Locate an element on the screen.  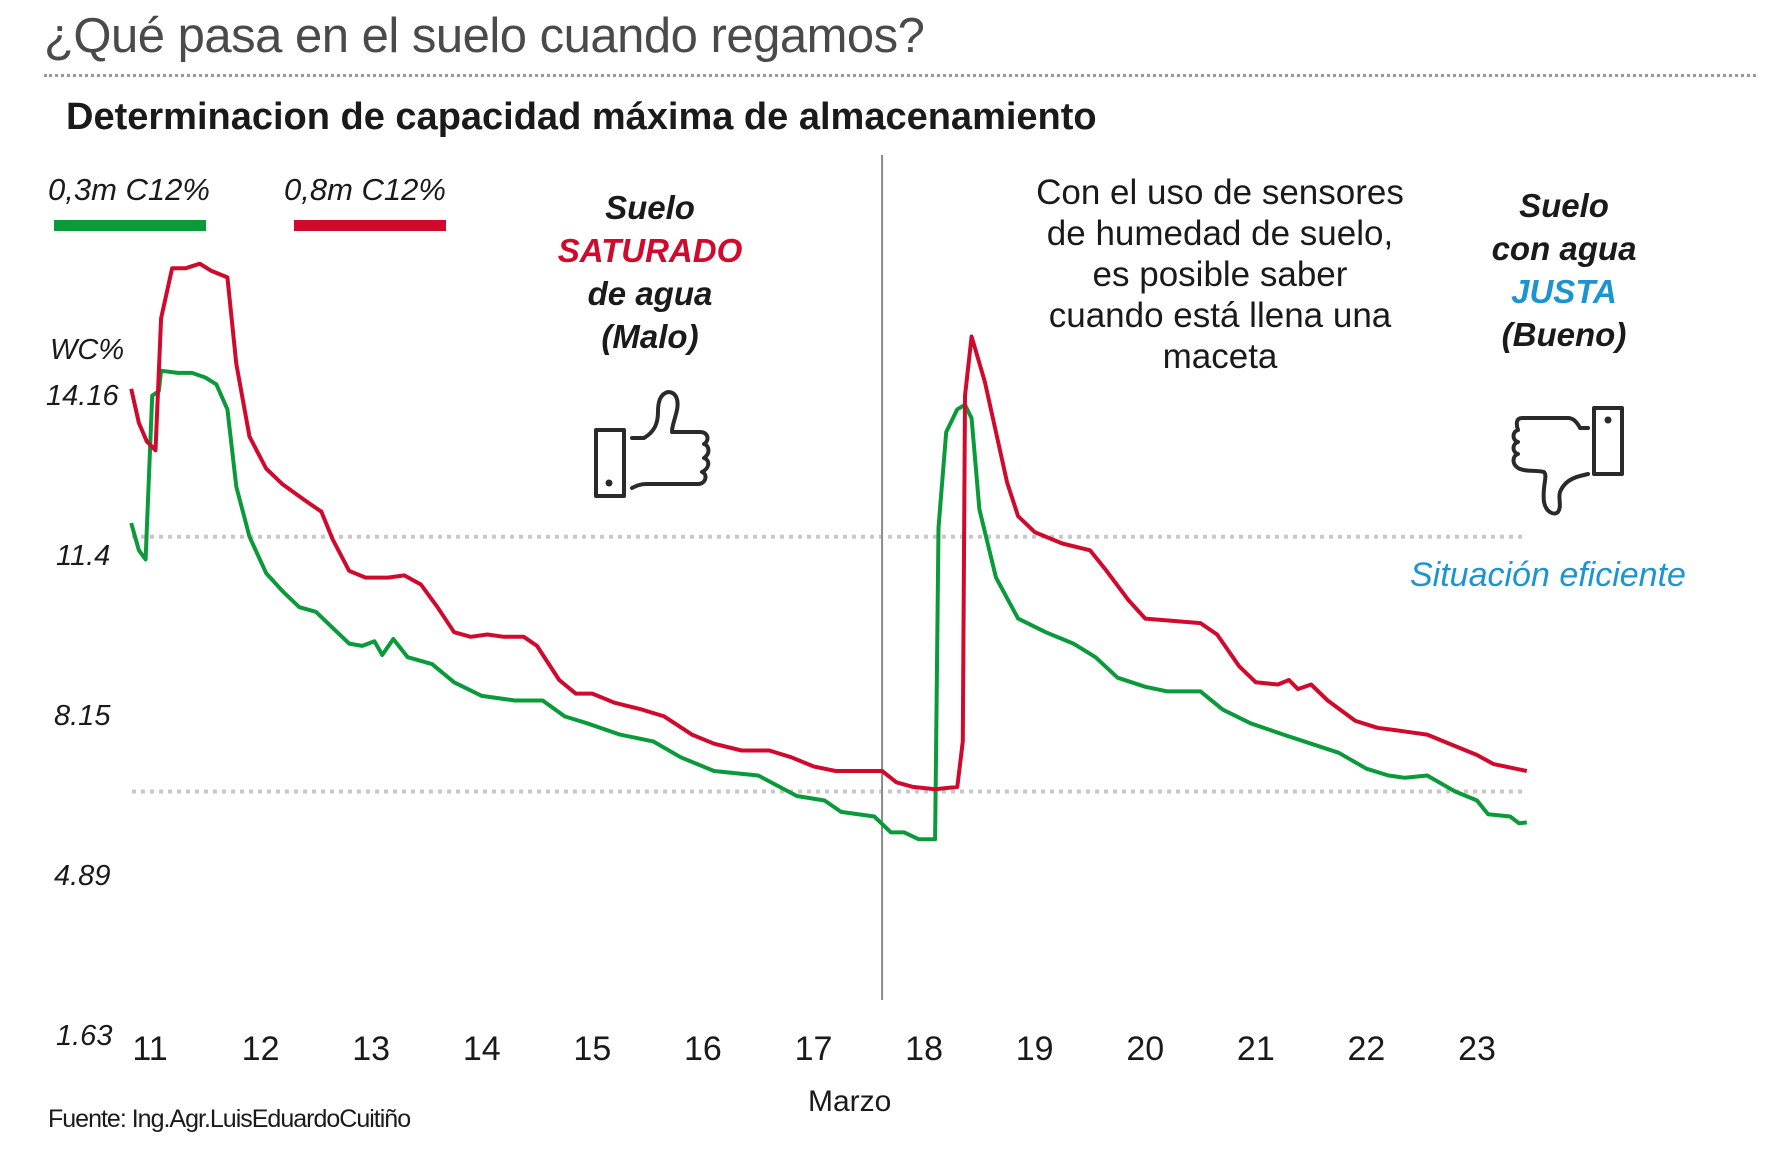
annotation-text: Con el uso de sensores is located at coordinates (1220, 192).